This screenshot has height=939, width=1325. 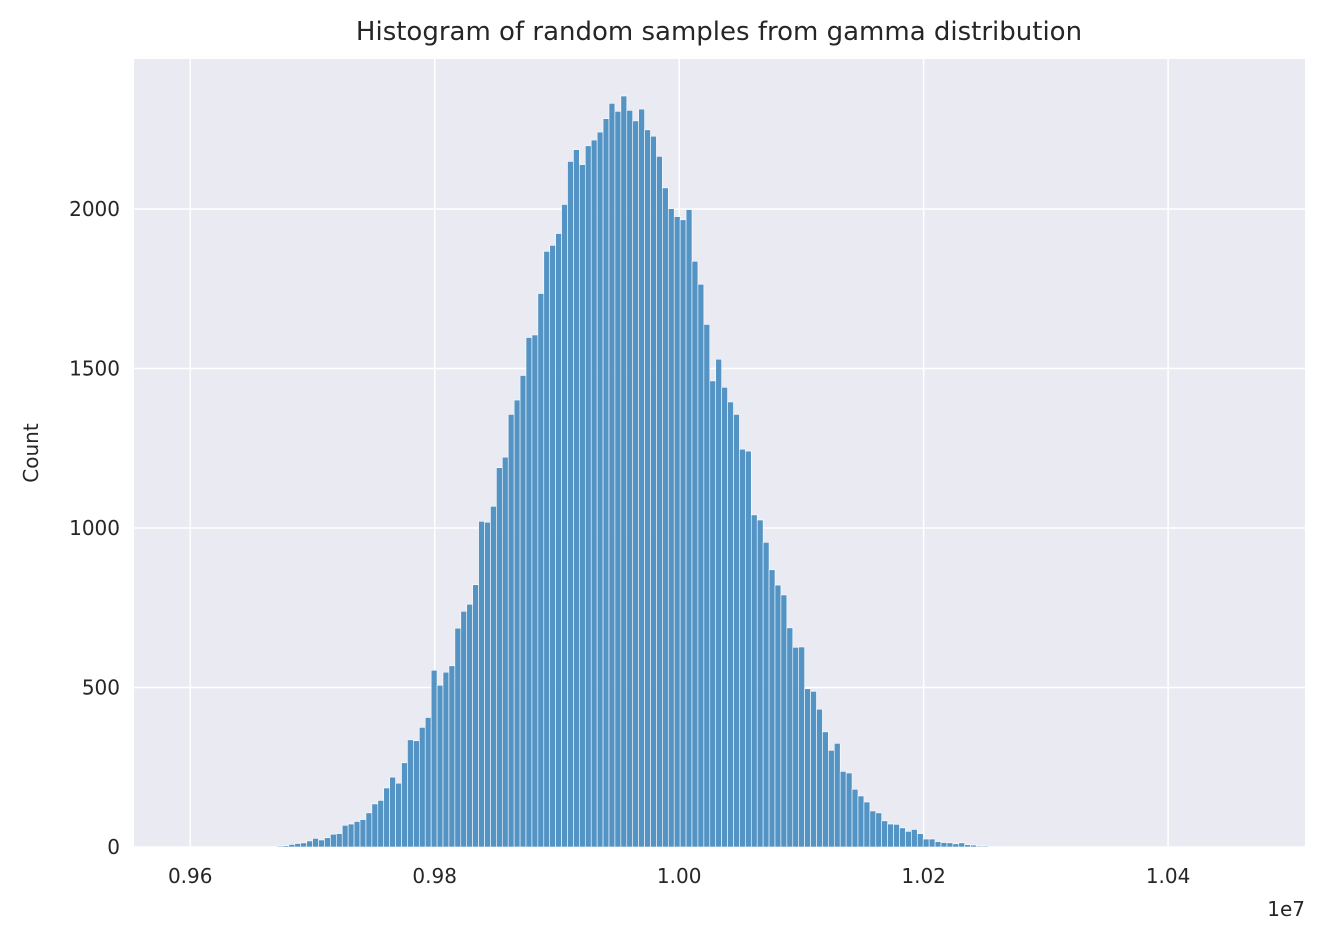 What do you see at coordinates (1168, 876) in the screenshot?
I see `x-tick-label: 1.04` at bounding box center [1168, 876].